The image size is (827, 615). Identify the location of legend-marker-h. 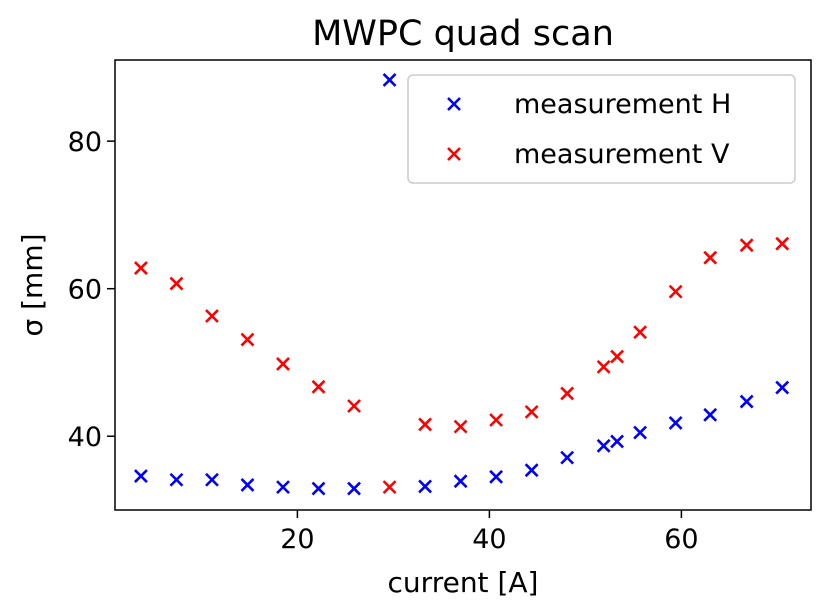
(454, 104).